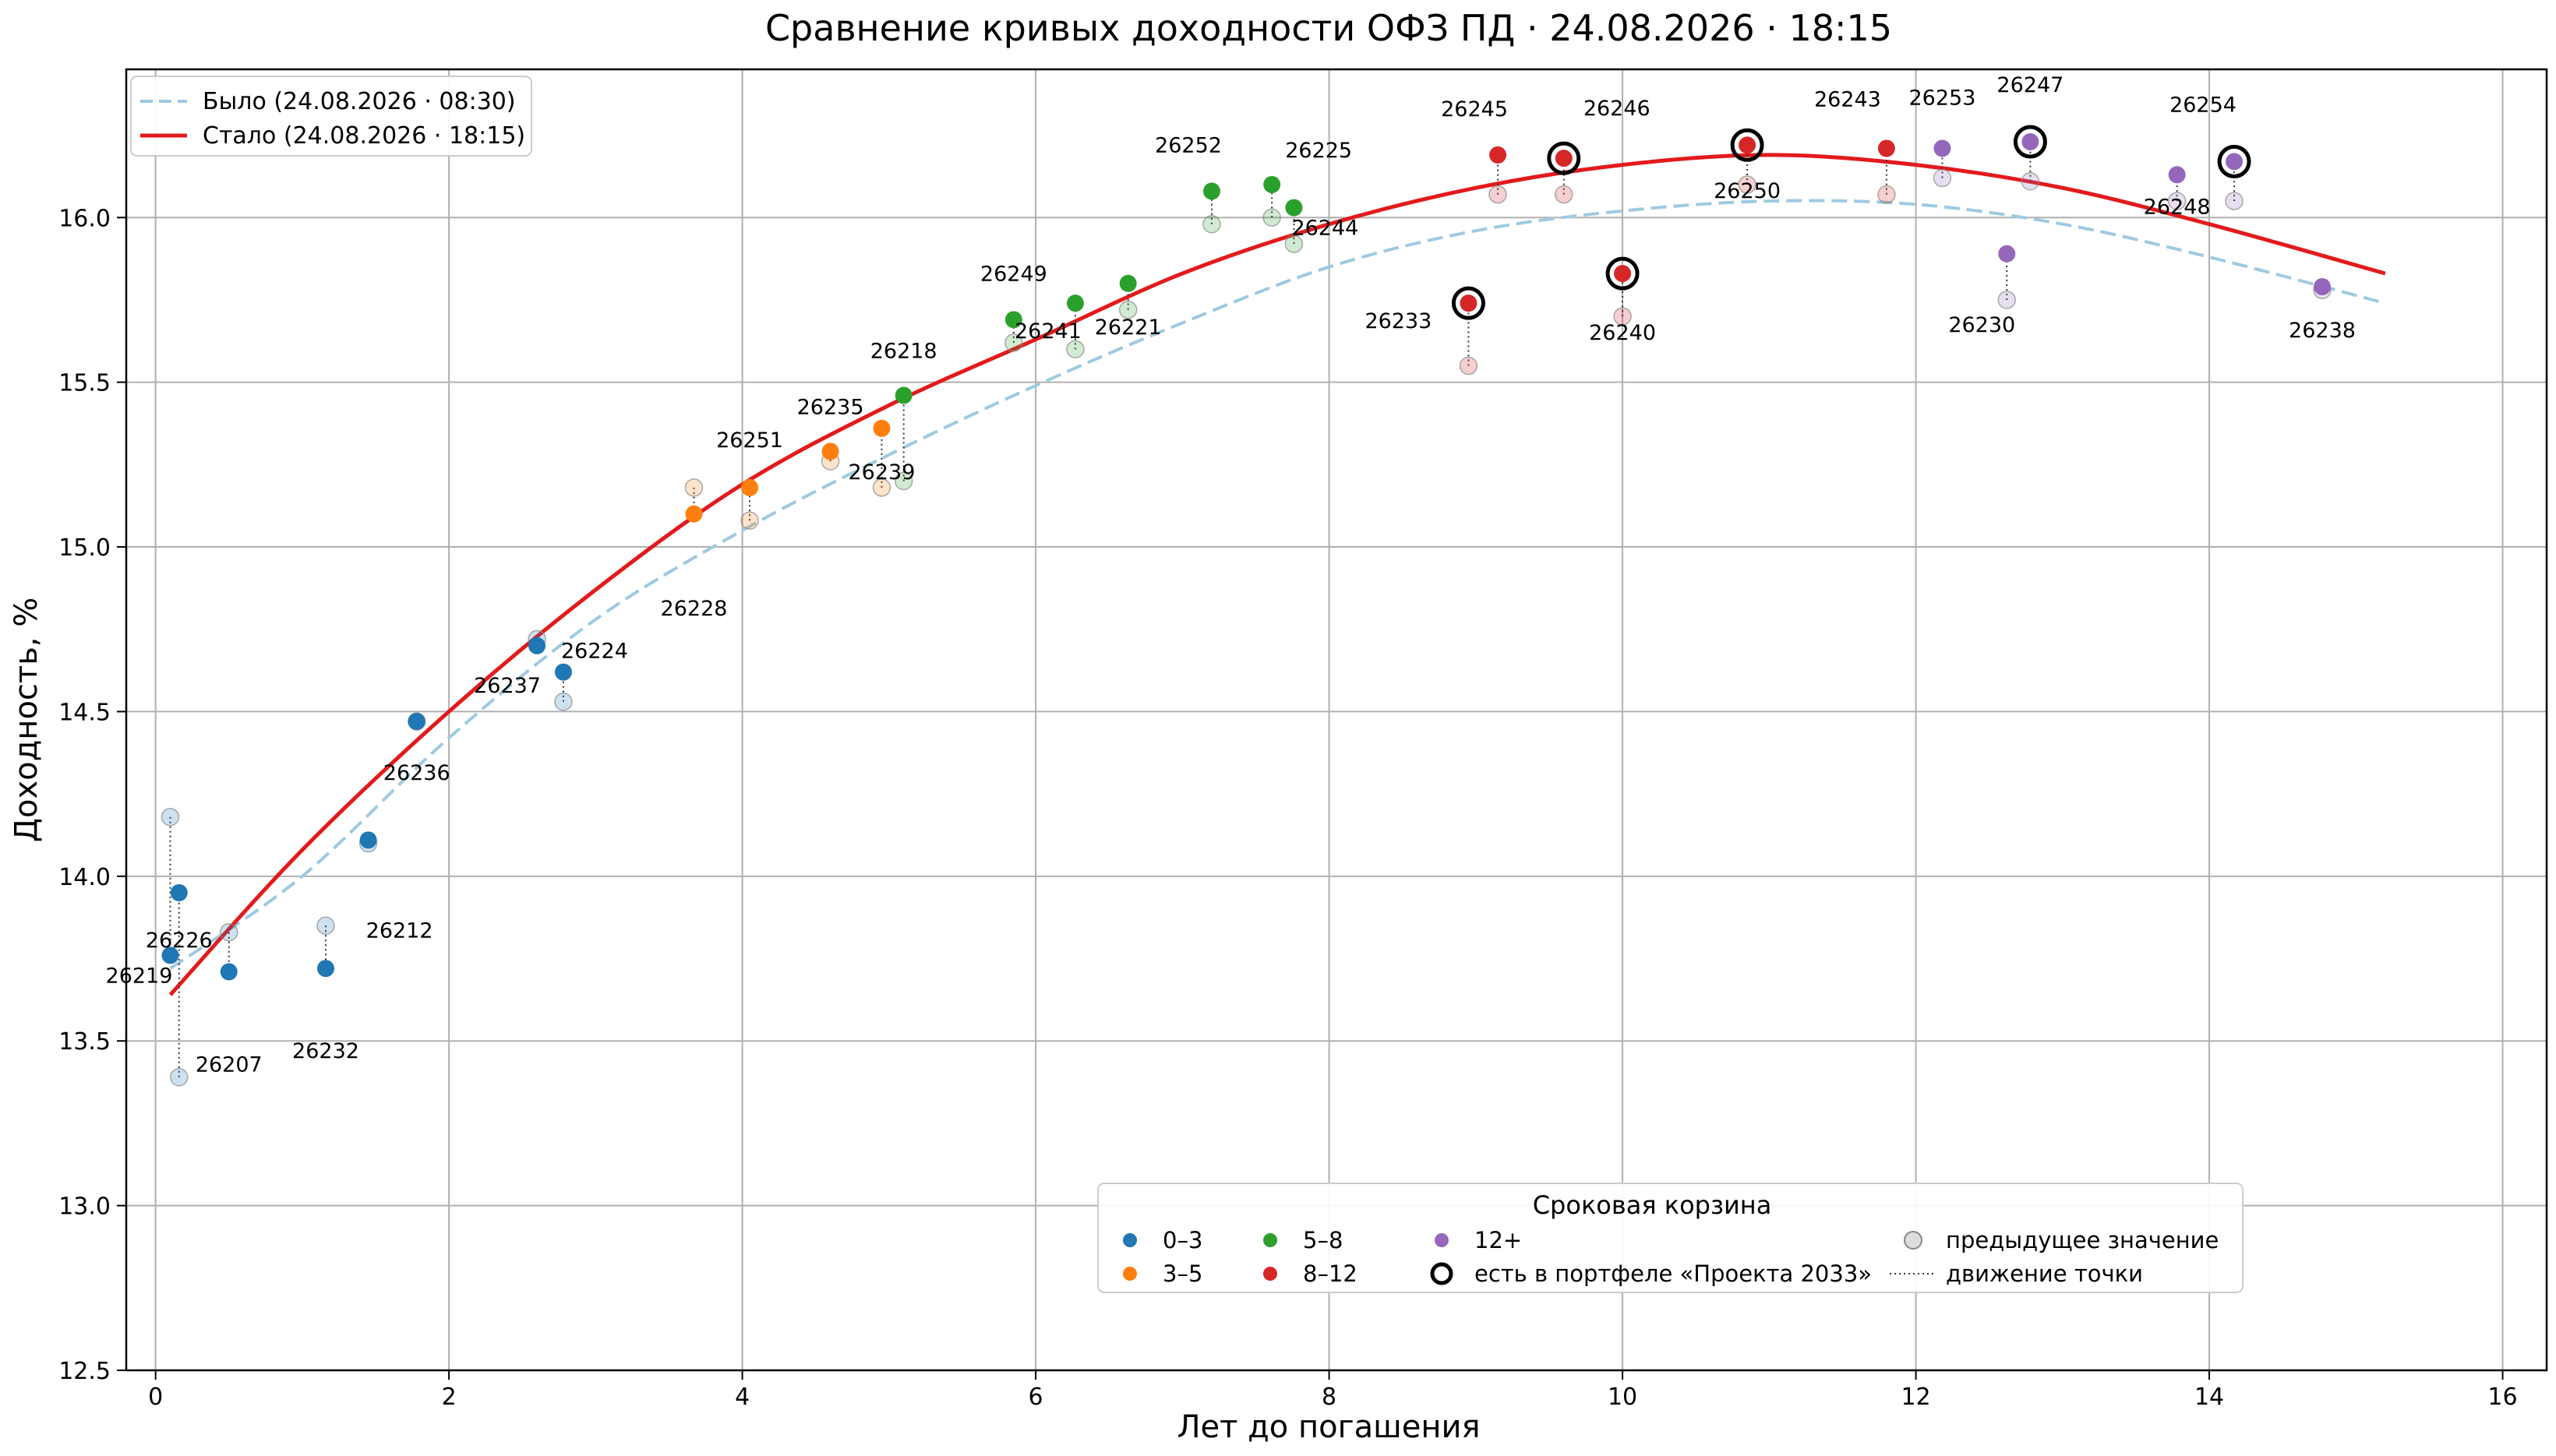 Image resolution: width=2556 pixels, height=1456 pixels. What do you see at coordinates (1851, 222) in the screenshot?
I see `portfolio-rings-layer` at bounding box center [1851, 222].